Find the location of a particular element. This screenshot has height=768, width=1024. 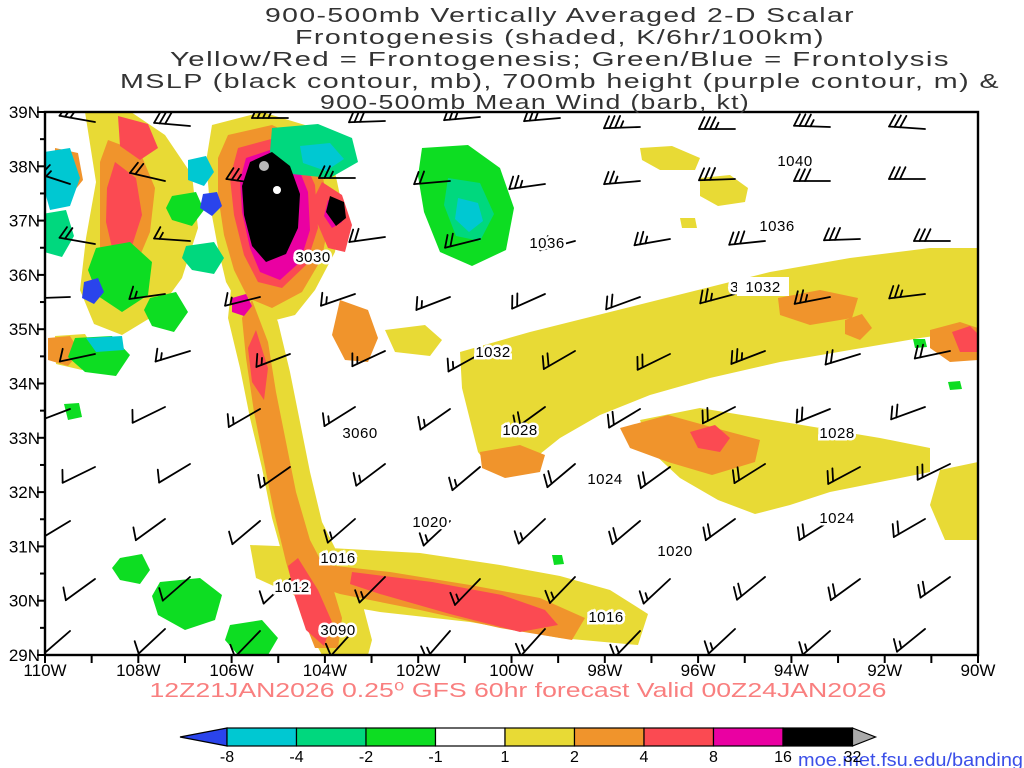

lat-axis-label: 37N is located at coordinates (24, 221).